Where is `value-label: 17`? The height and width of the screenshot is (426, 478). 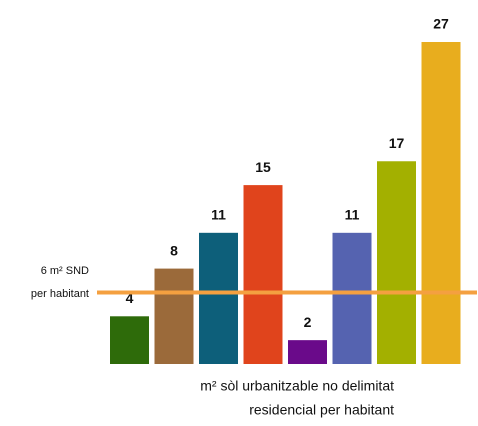
value-label: 17 is located at coordinates (397, 143).